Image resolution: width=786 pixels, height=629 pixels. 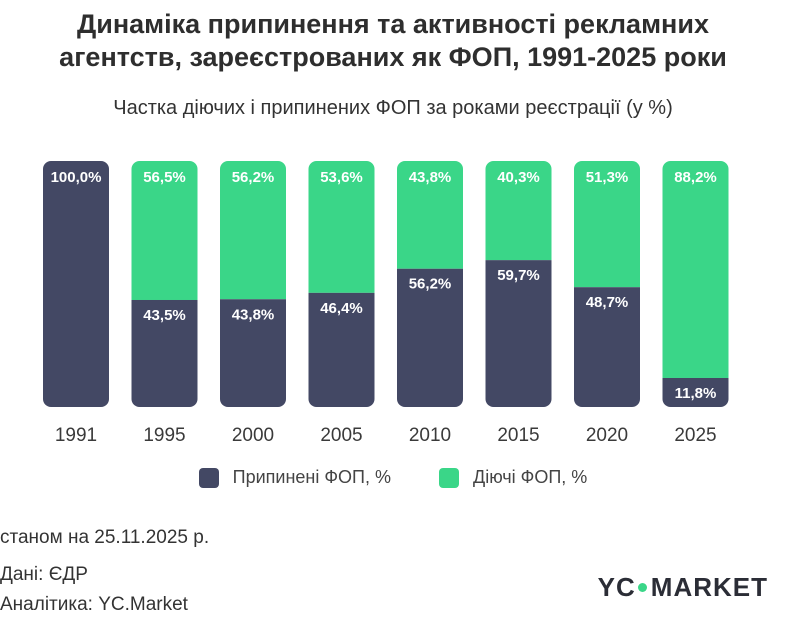 I want to click on label-stopped-2010: 56,2%, so click(x=430, y=284).